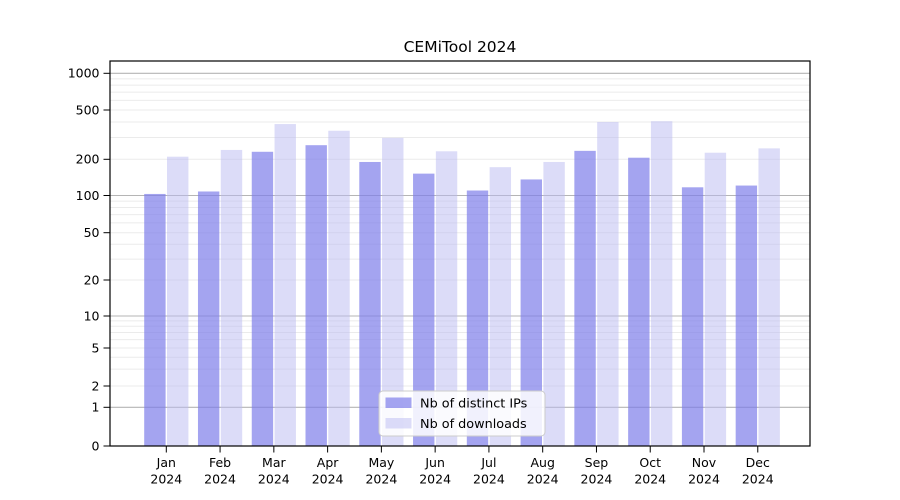 The height and width of the screenshot is (500, 900). I want to click on x-tick-label-month: Mar, so click(274, 462).